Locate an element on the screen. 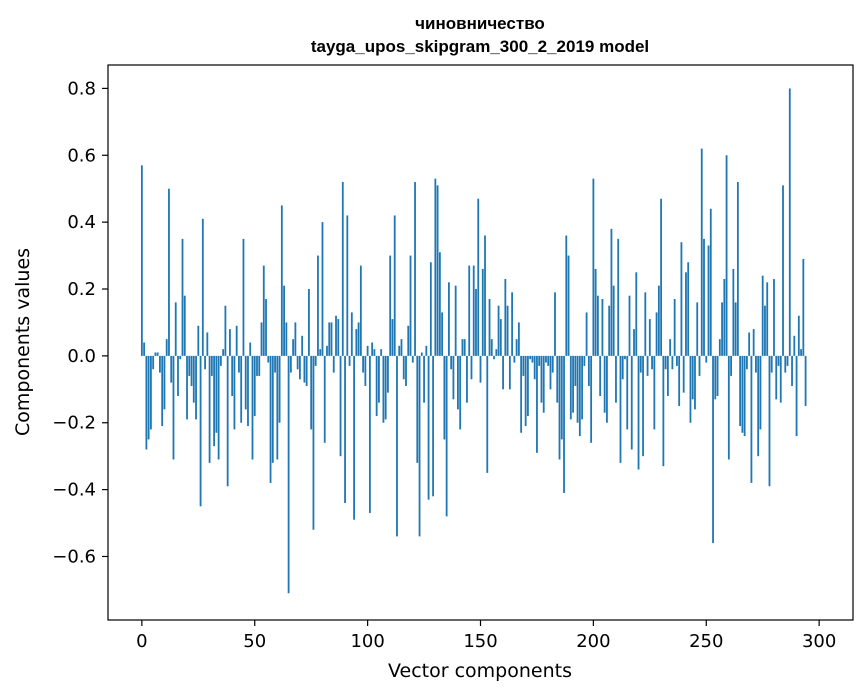 The height and width of the screenshot is (696, 867). y-tick-label: 0.6 is located at coordinates (81, 155).